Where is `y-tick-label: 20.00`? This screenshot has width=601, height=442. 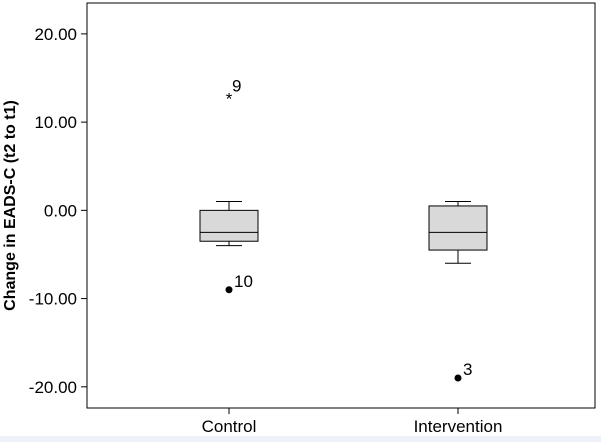 y-tick-label: 20.00 is located at coordinates (55, 34).